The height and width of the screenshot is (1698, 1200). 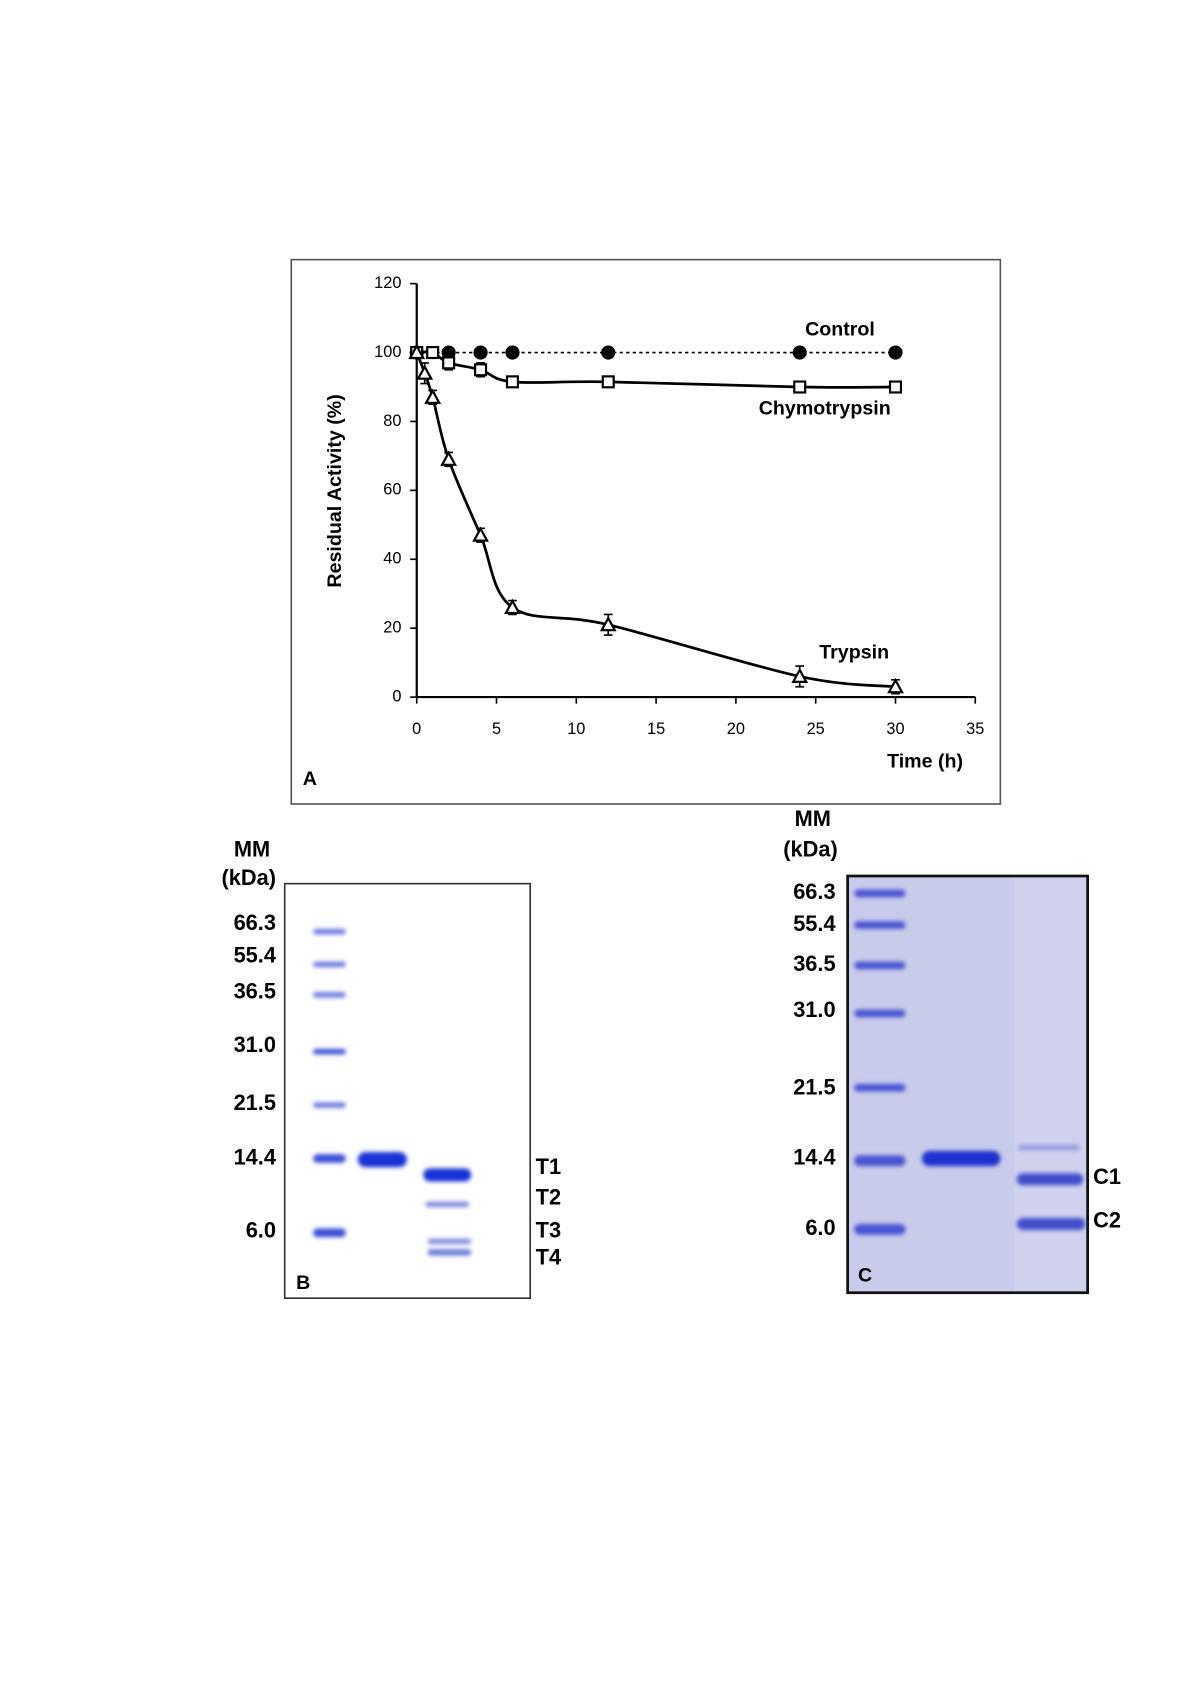 I want to click on y-axis-label: Residual Activity (%), so click(x=335, y=490).